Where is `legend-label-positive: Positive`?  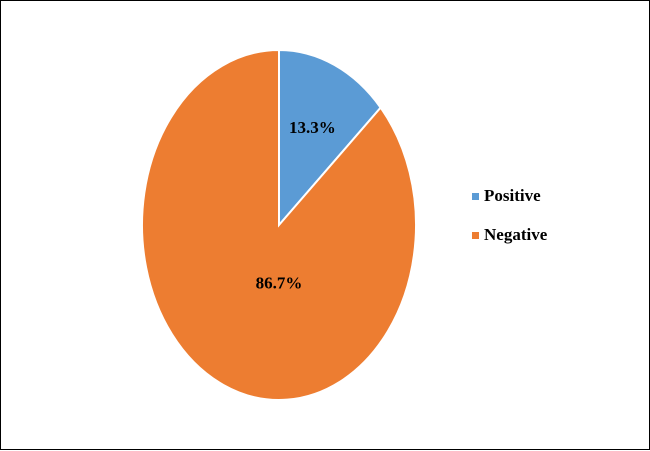 legend-label-positive: Positive is located at coordinates (512, 195).